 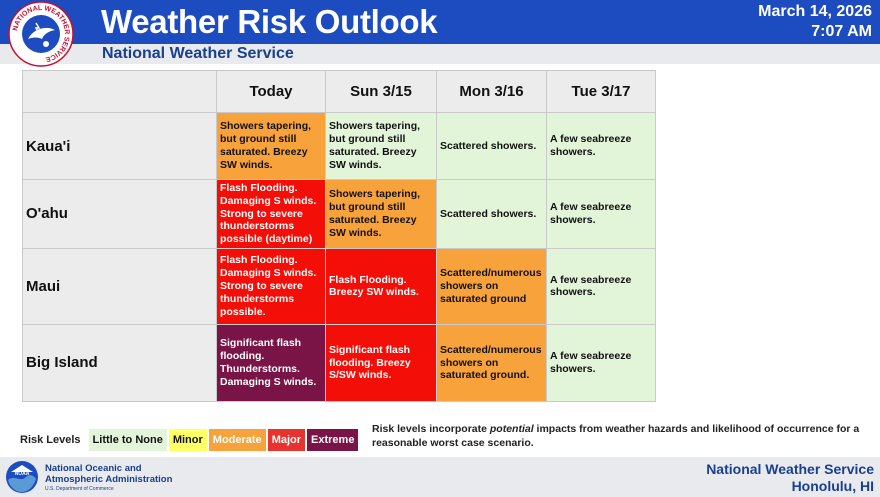 What do you see at coordinates (22, 474) in the screenshot?
I see `noaa-logo-text: NOAA` at bounding box center [22, 474].